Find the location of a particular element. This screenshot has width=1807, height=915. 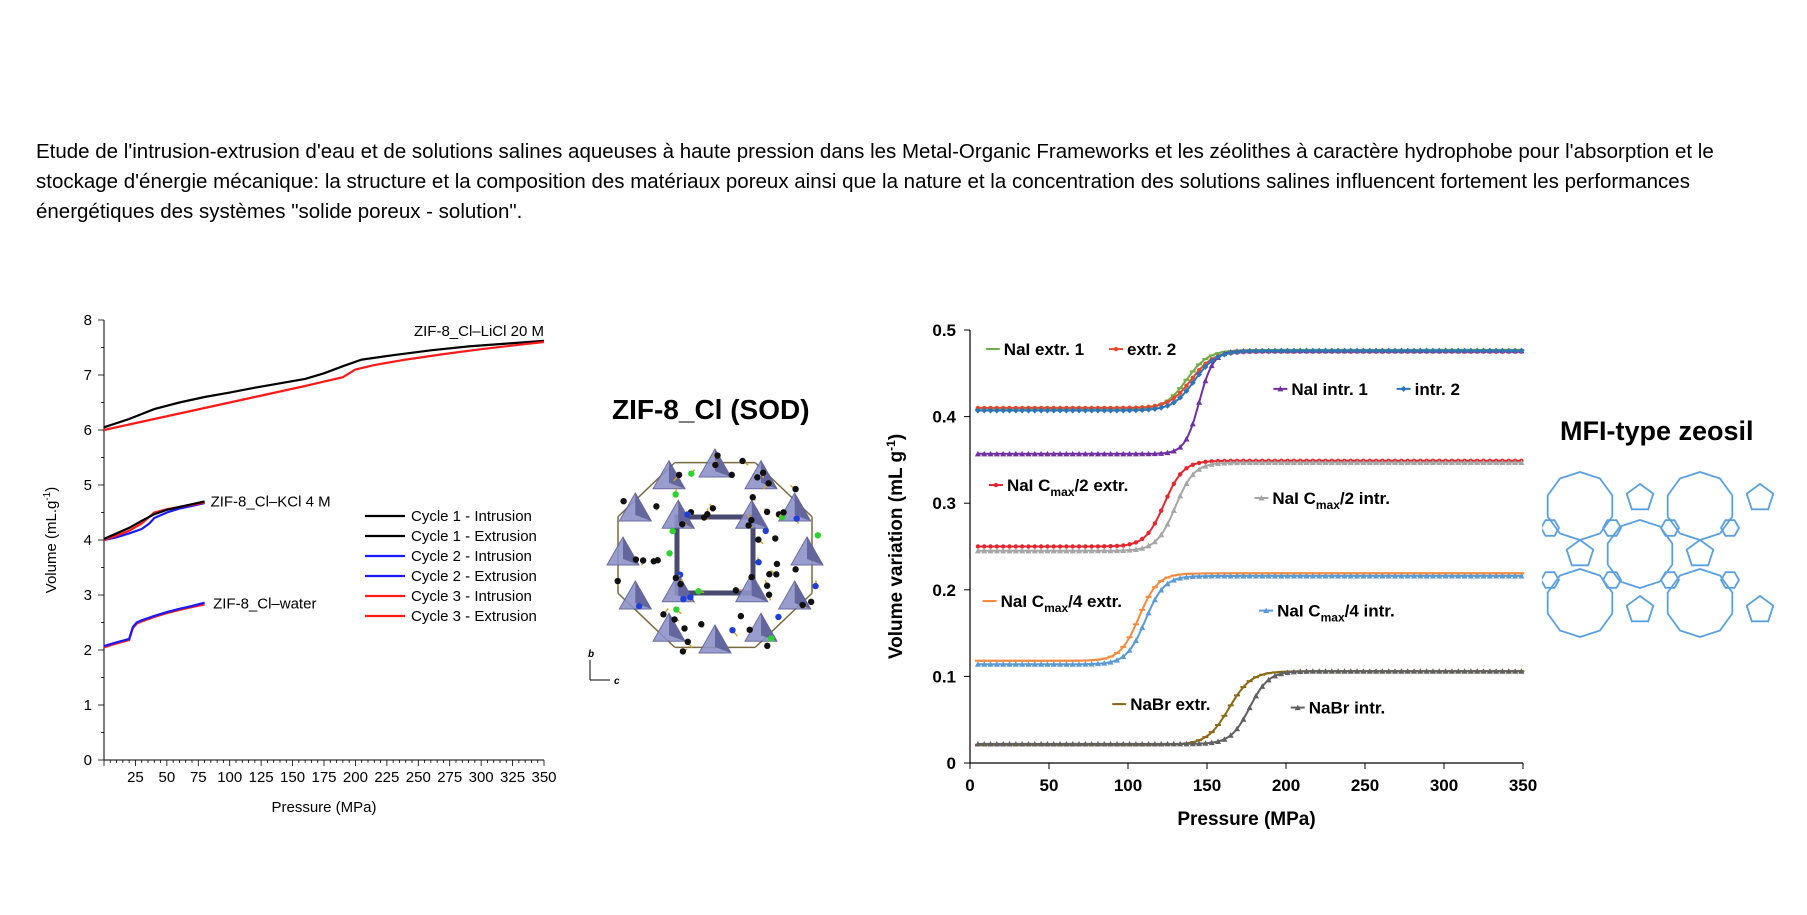

y-tick-label: 0 is located at coordinates (88, 760).